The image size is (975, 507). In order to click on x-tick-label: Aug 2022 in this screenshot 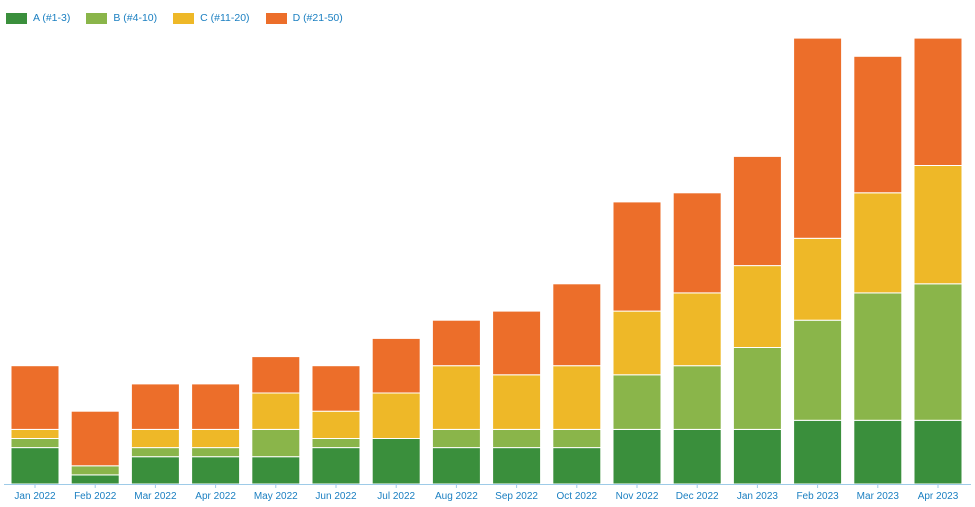, I will do `click(456, 496)`.